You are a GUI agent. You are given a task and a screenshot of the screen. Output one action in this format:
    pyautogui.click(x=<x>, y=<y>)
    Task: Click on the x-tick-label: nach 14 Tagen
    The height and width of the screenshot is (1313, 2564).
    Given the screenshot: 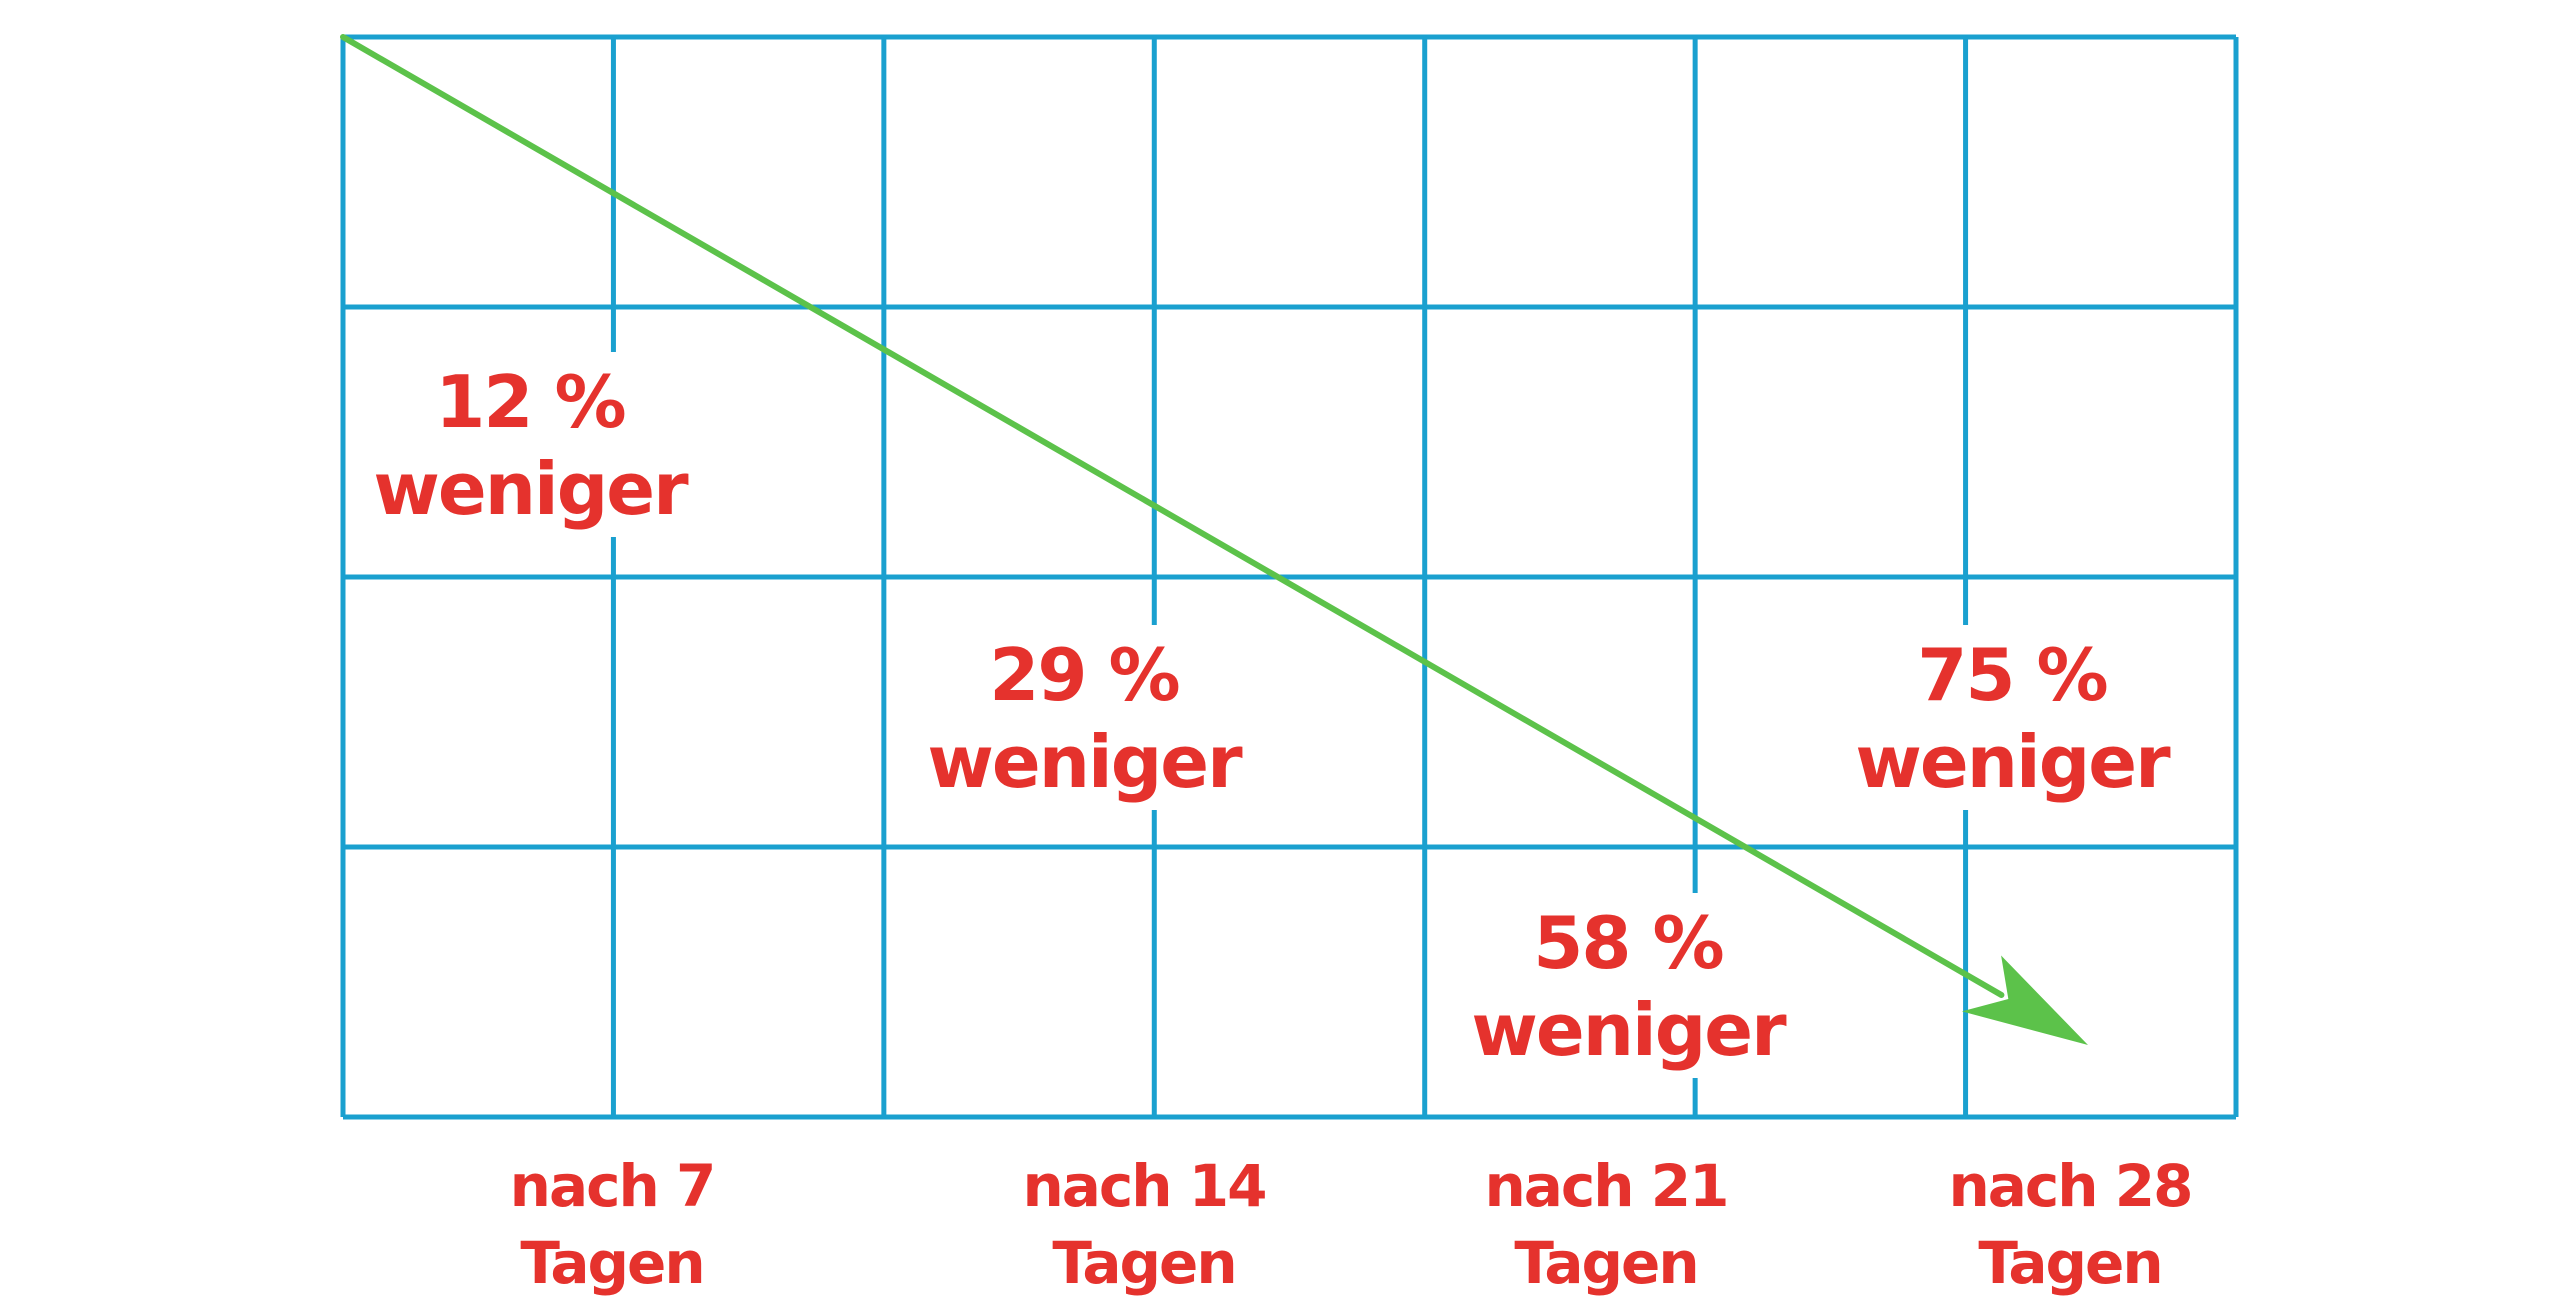 What is the action you would take?
    pyautogui.click(x=1144, y=1224)
    